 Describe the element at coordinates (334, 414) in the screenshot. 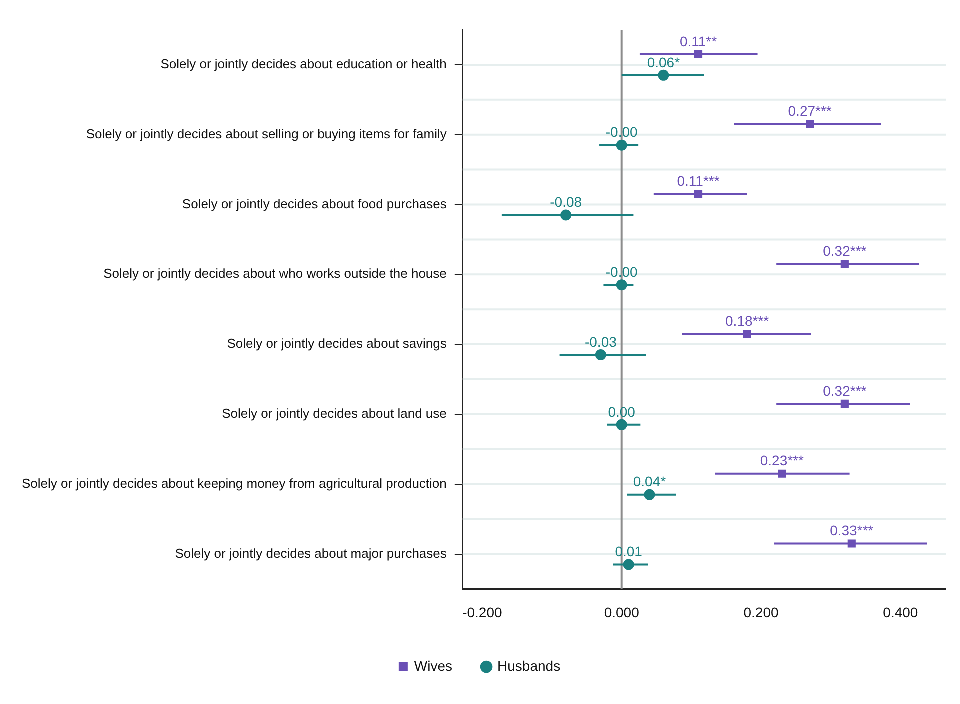

I see `y-tick-label: Solely or jointly decides about land use` at that location.